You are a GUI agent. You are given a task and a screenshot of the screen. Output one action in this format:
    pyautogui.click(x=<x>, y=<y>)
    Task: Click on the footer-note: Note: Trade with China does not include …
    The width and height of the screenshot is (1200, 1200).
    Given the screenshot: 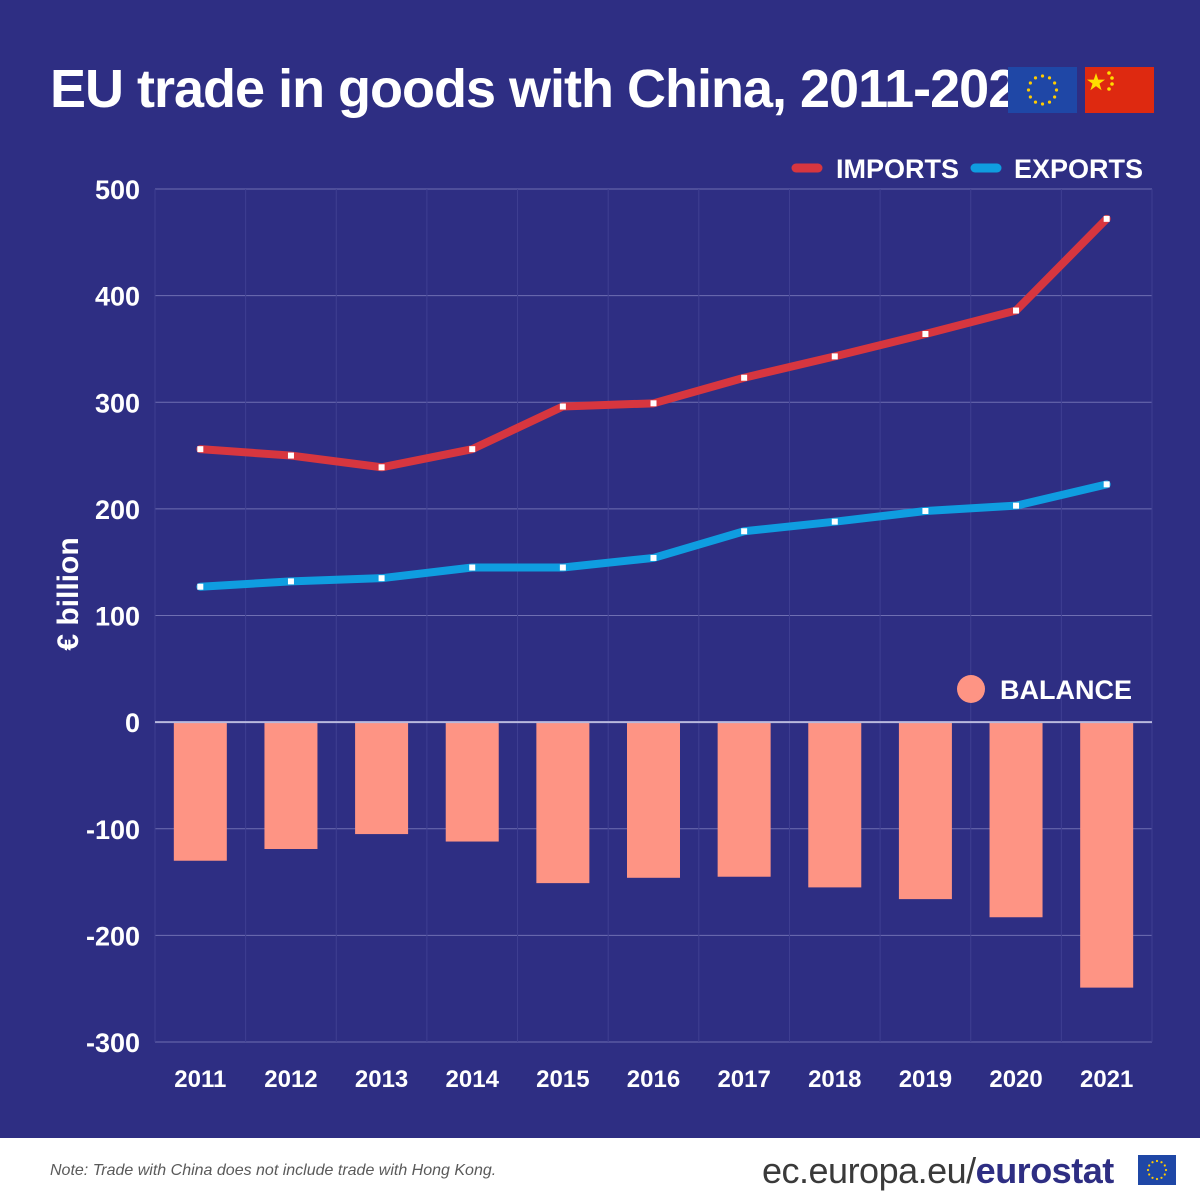 What is the action you would take?
    pyautogui.click(x=273, y=1170)
    